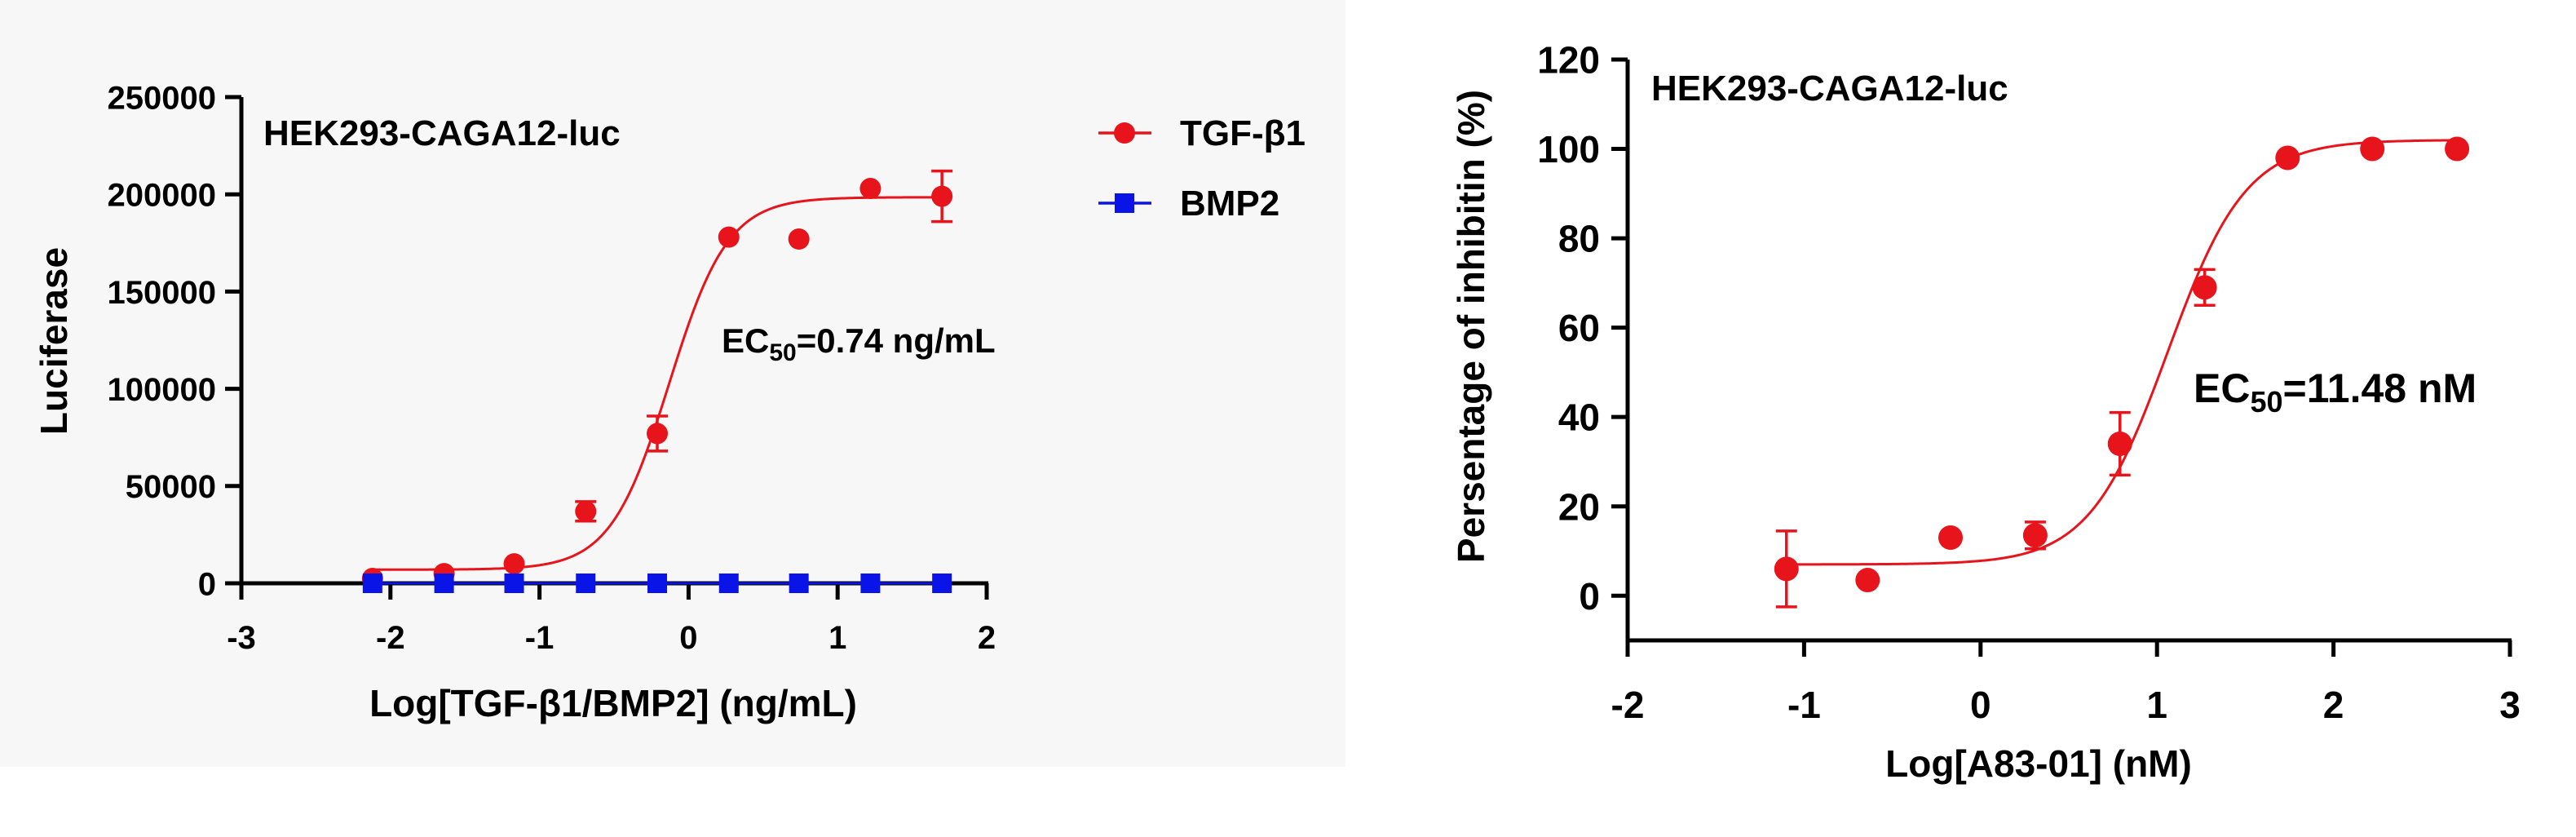  Describe the element at coordinates (1628, 705) in the screenshot. I see `chart2-x-tick-label: -2` at that location.